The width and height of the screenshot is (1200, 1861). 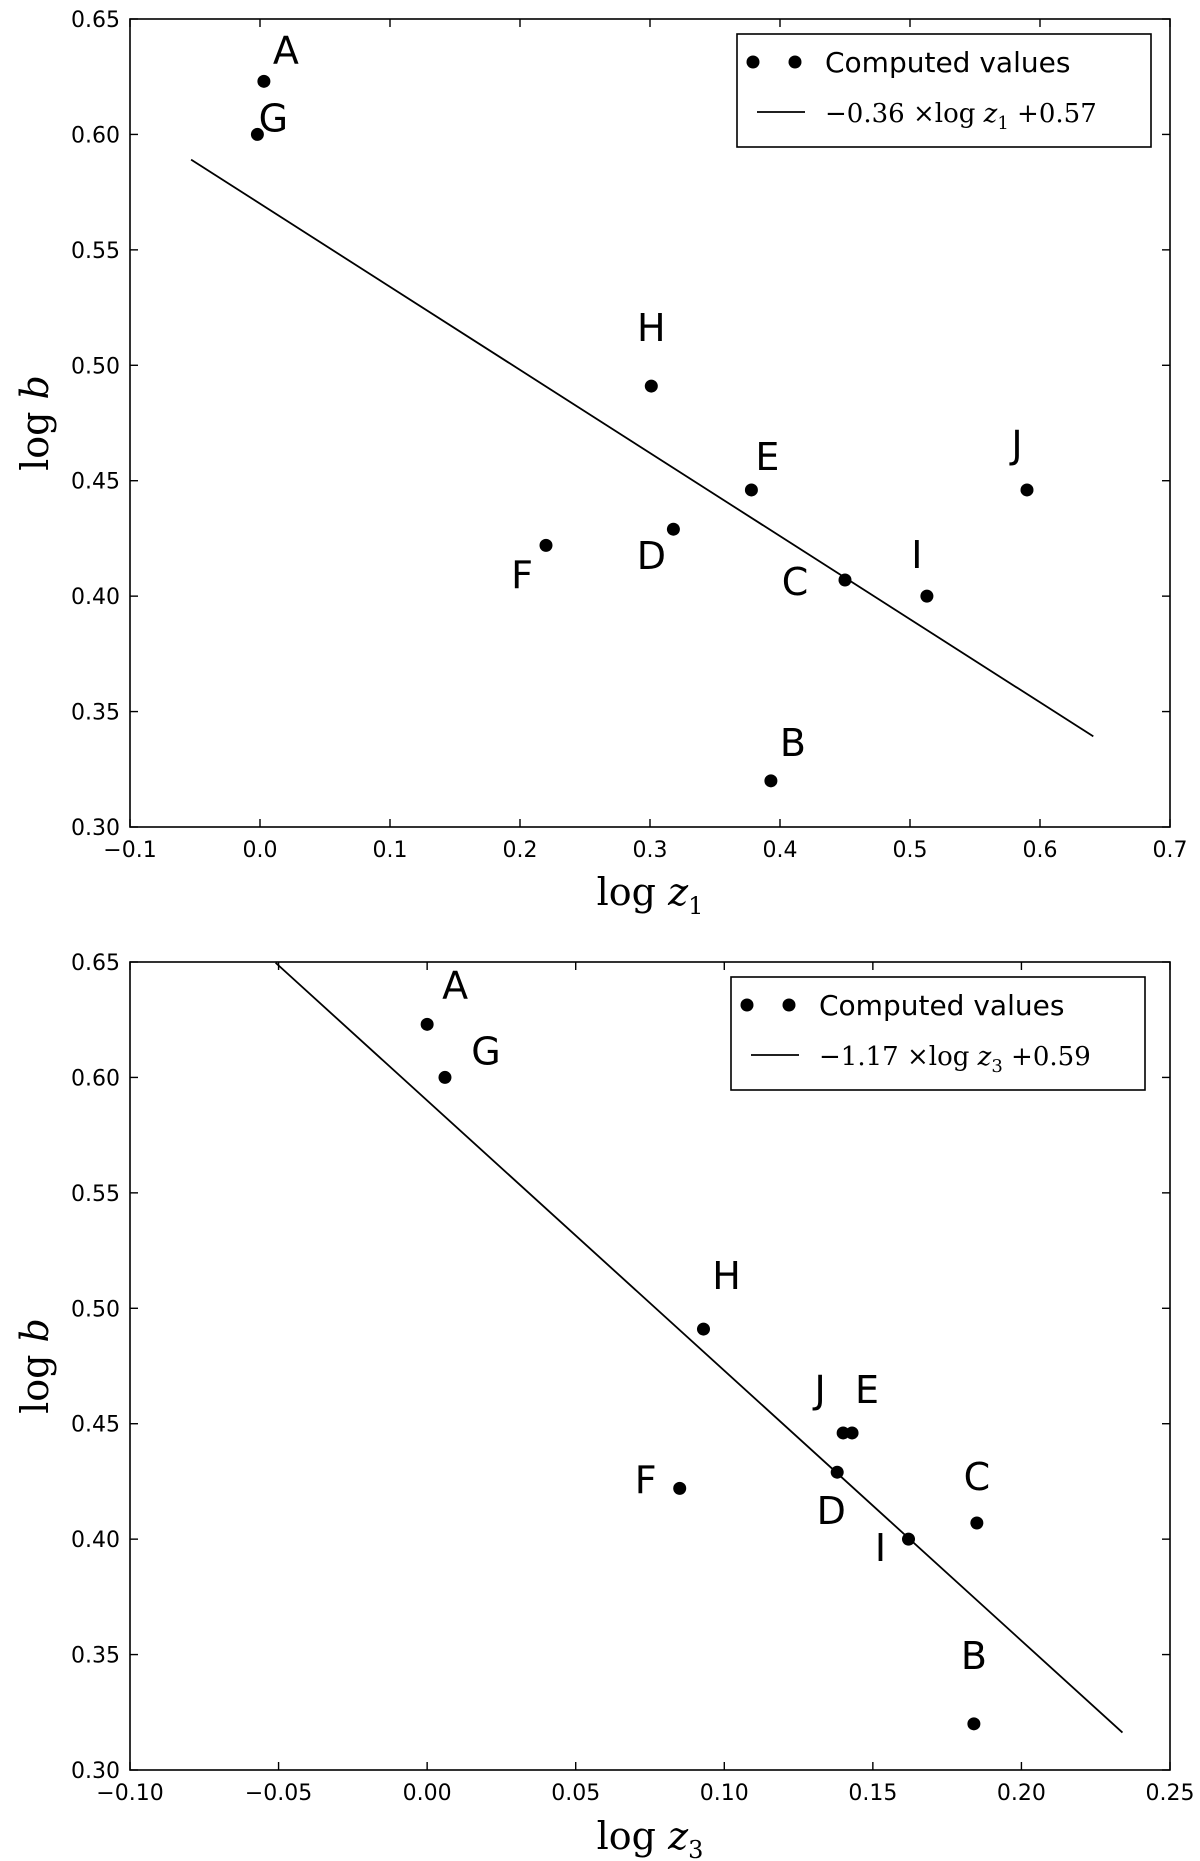 I want to click on x-tick-label: 0.6, so click(x=1040, y=850).